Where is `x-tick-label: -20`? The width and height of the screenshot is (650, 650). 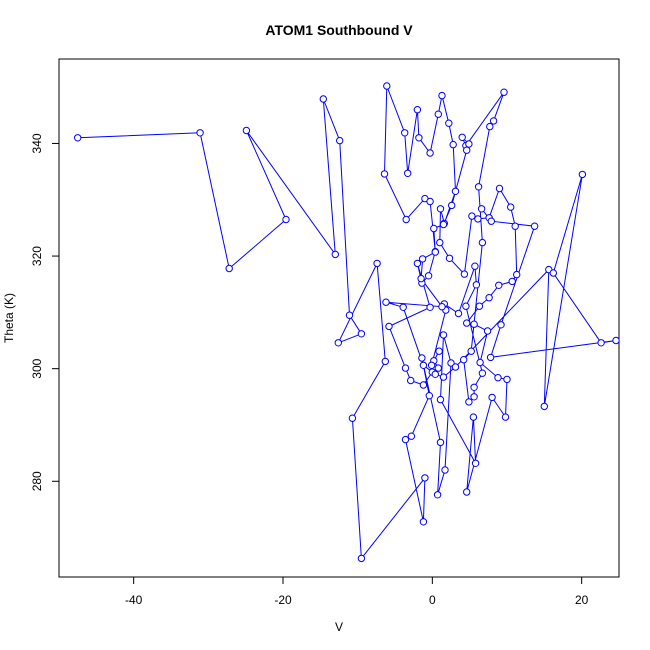 x-tick-label: -20 is located at coordinates (283, 600).